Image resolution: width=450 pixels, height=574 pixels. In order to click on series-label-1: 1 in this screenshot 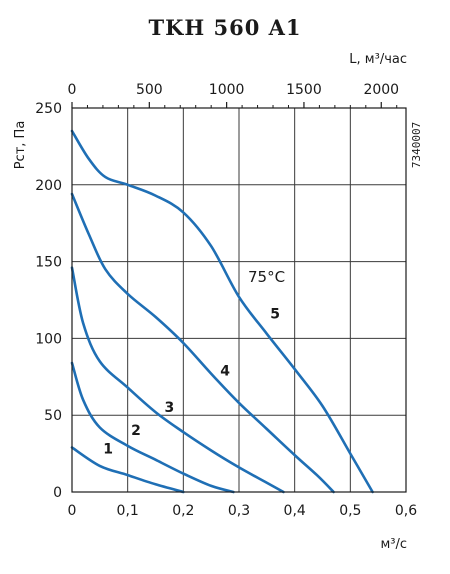, I will do `click(108, 450)`.